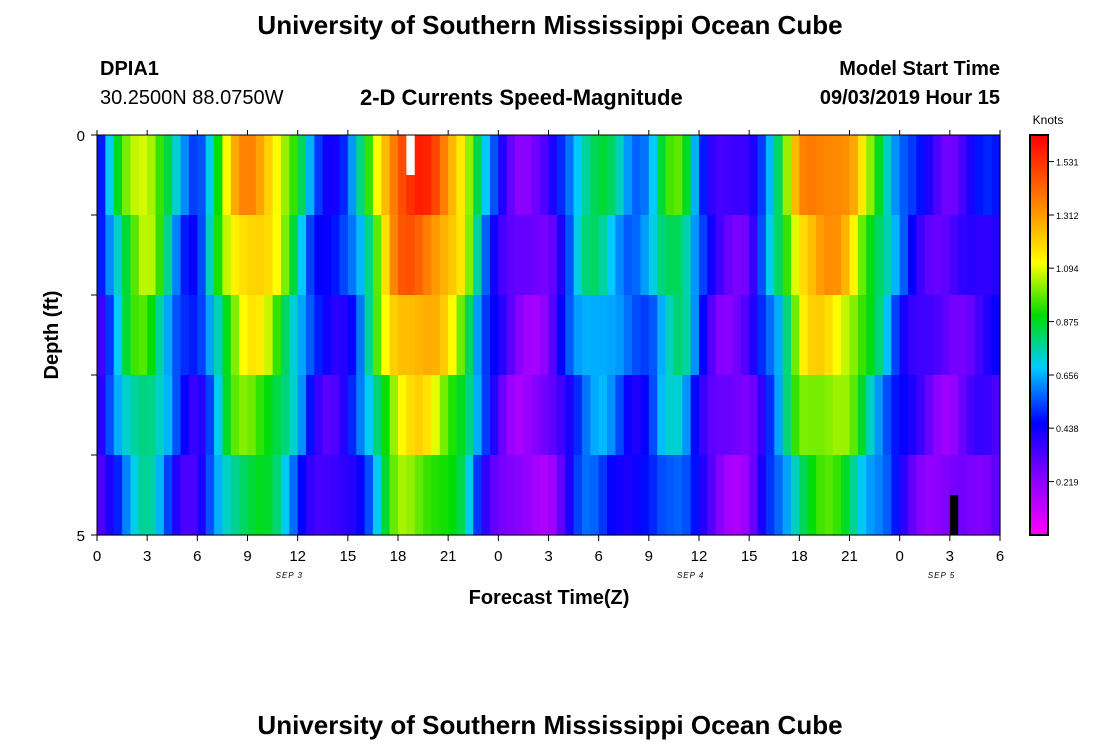 The height and width of the screenshot is (750, 1100). I want to click on model-start-label: Model Start Time, so click(919, 69).